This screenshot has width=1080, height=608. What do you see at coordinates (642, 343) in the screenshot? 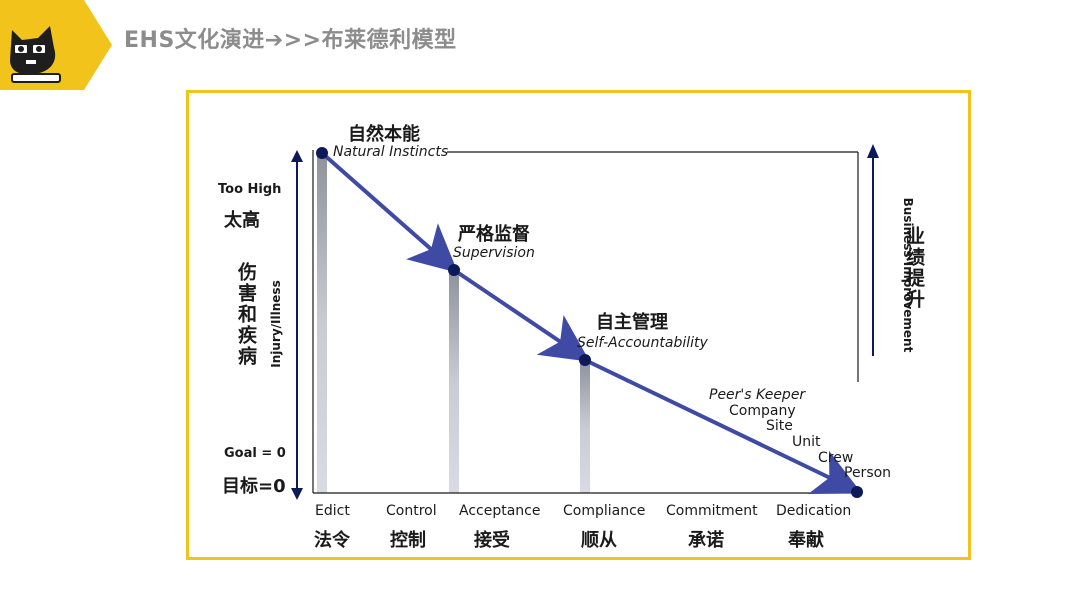
I see `stage-self-en: Self-Accountability` at bounding box center [642, 343].